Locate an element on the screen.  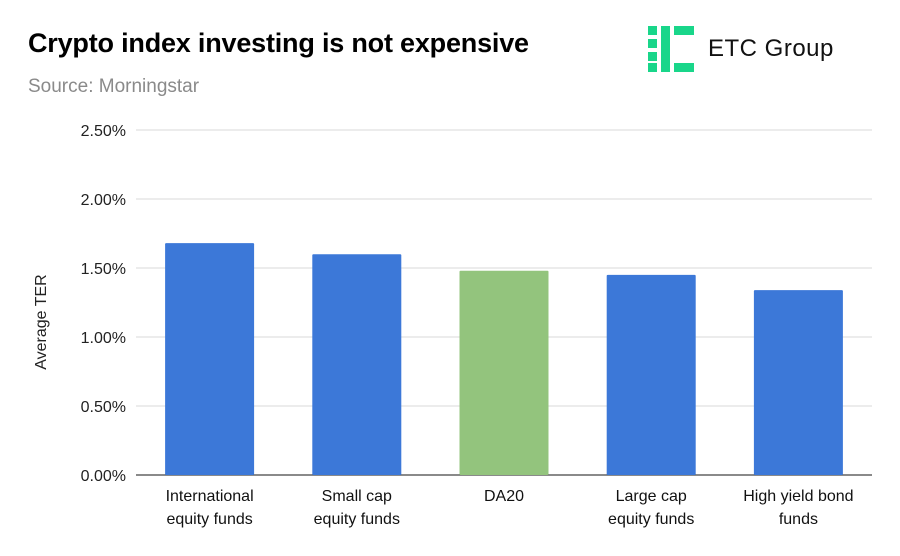
y-axis-title: Average TER is located at coordinates (41, 321).